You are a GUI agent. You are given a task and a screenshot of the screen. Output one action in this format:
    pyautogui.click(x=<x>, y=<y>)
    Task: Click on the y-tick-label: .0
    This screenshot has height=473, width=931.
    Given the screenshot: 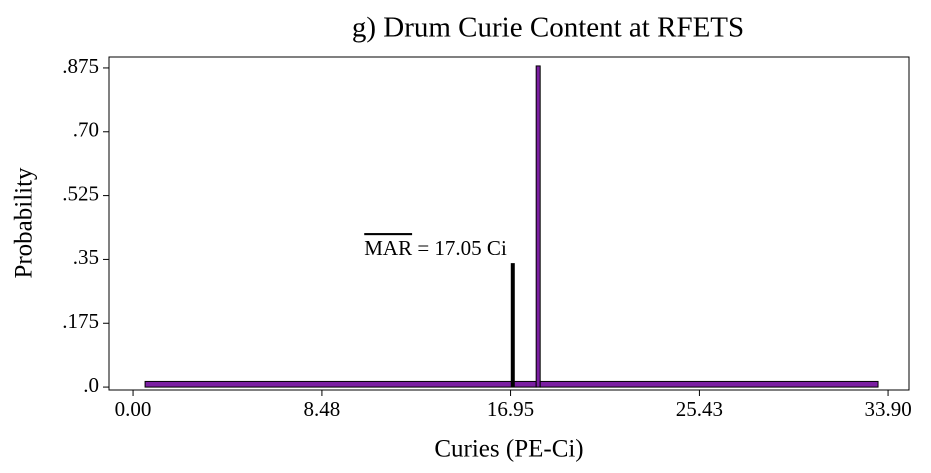 What is the action you would take?
    pyautogui.click(x=91, y=385)
    